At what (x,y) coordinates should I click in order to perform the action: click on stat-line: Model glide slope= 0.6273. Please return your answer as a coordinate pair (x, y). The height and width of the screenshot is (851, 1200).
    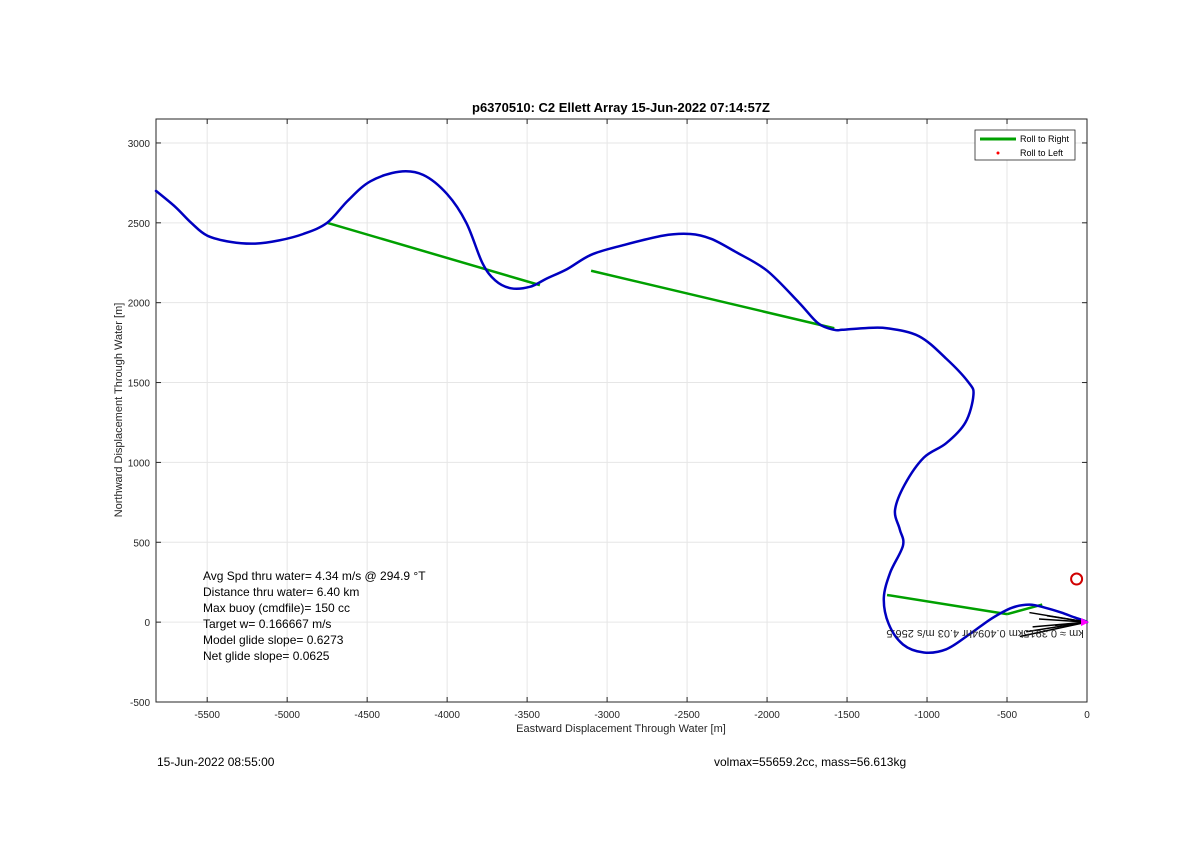
    Looking at the image, I should click on (273, 640).